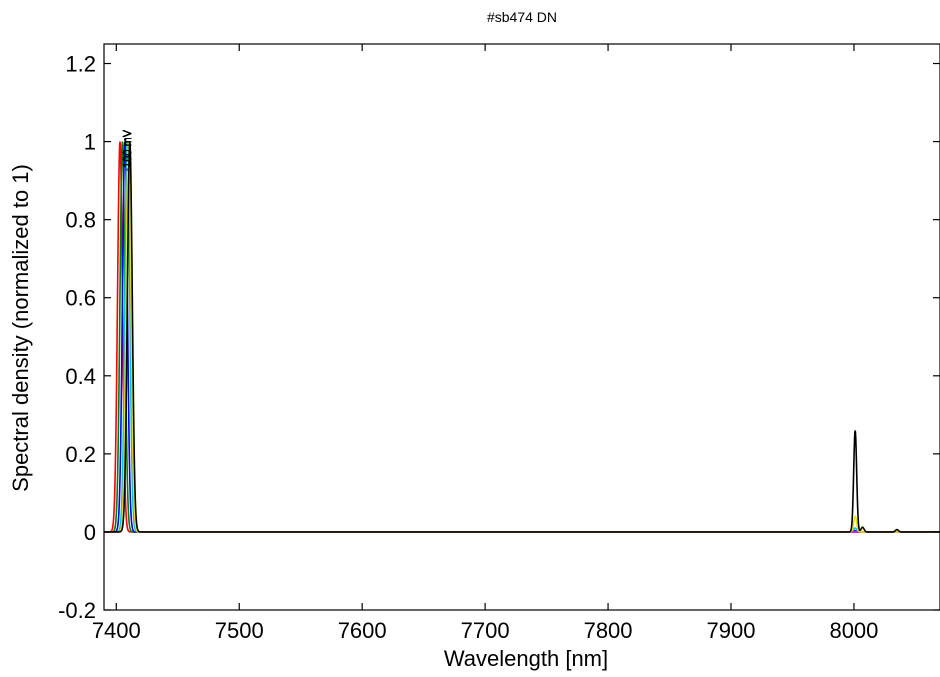 This screenshot has width=940, height=677. I want to click on x-tick-label: 7800, so click(608, 630).